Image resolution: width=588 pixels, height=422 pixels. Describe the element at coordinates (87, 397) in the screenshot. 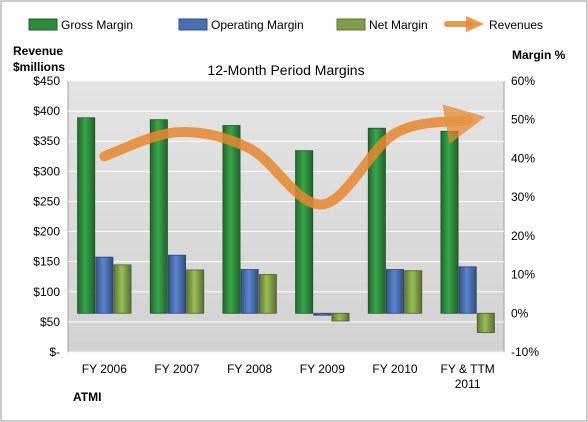

I see `company-label: ATMI` at that location.